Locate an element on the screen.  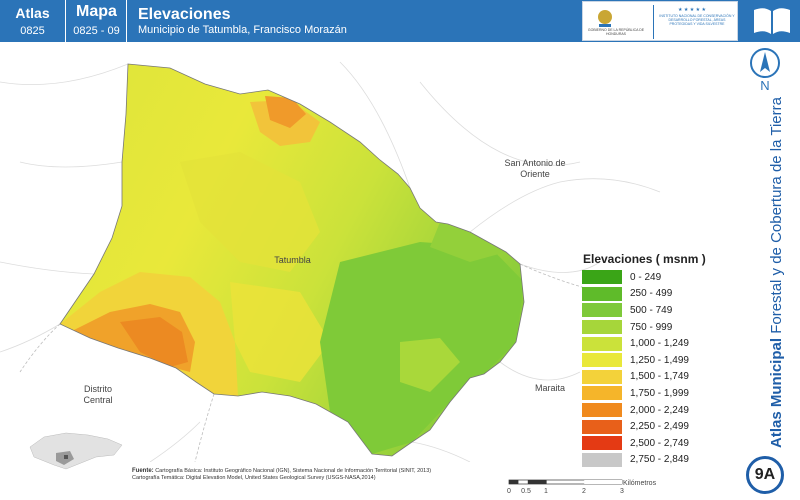
honduras-inset-map is located at coordinates (76, 451).